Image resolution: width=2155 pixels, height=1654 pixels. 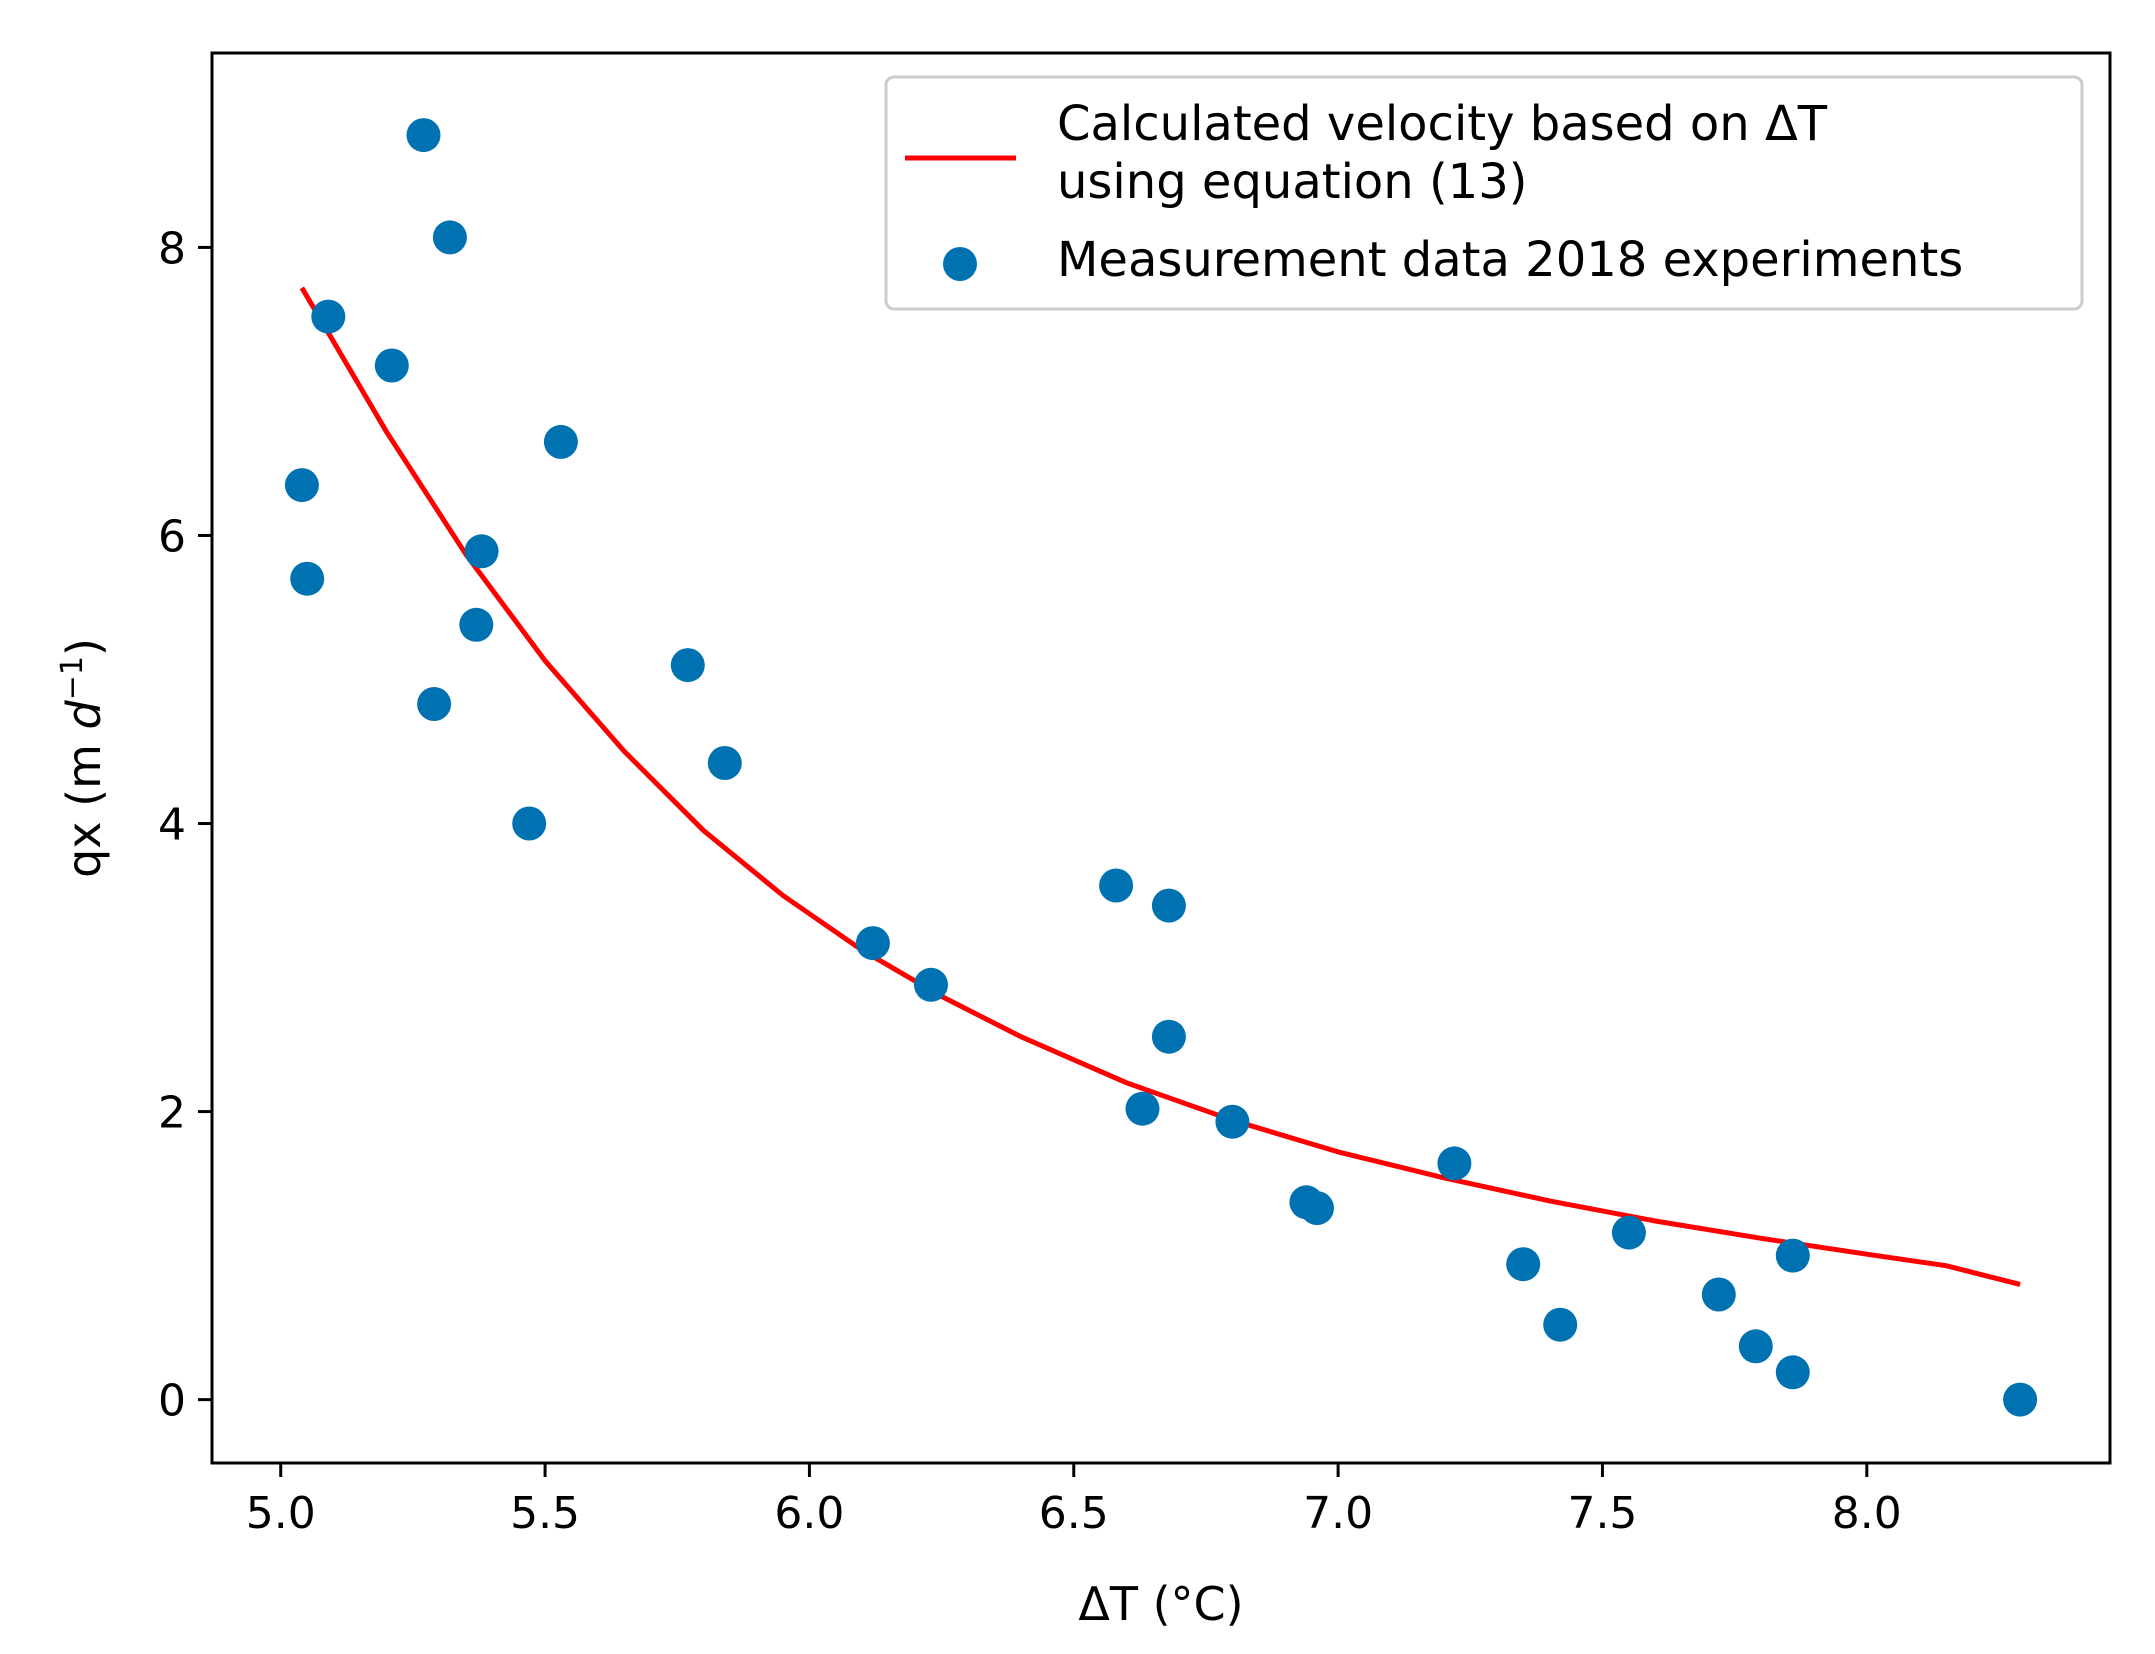 I want to click on x-tick-label: 5.5, so click(x=545, y=1513).